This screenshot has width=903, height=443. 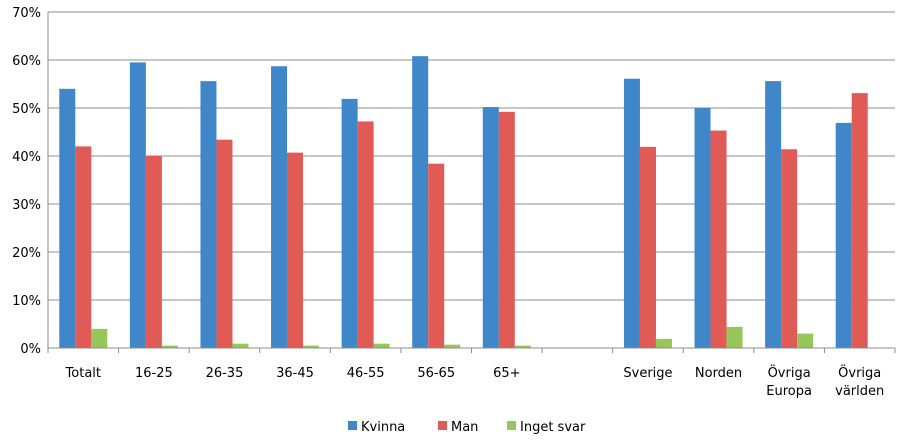 What do you see at coordinates (789, 391) in the screenshot?
I see `x-tick-label-line: Europa` at bounding box center [789, 391].